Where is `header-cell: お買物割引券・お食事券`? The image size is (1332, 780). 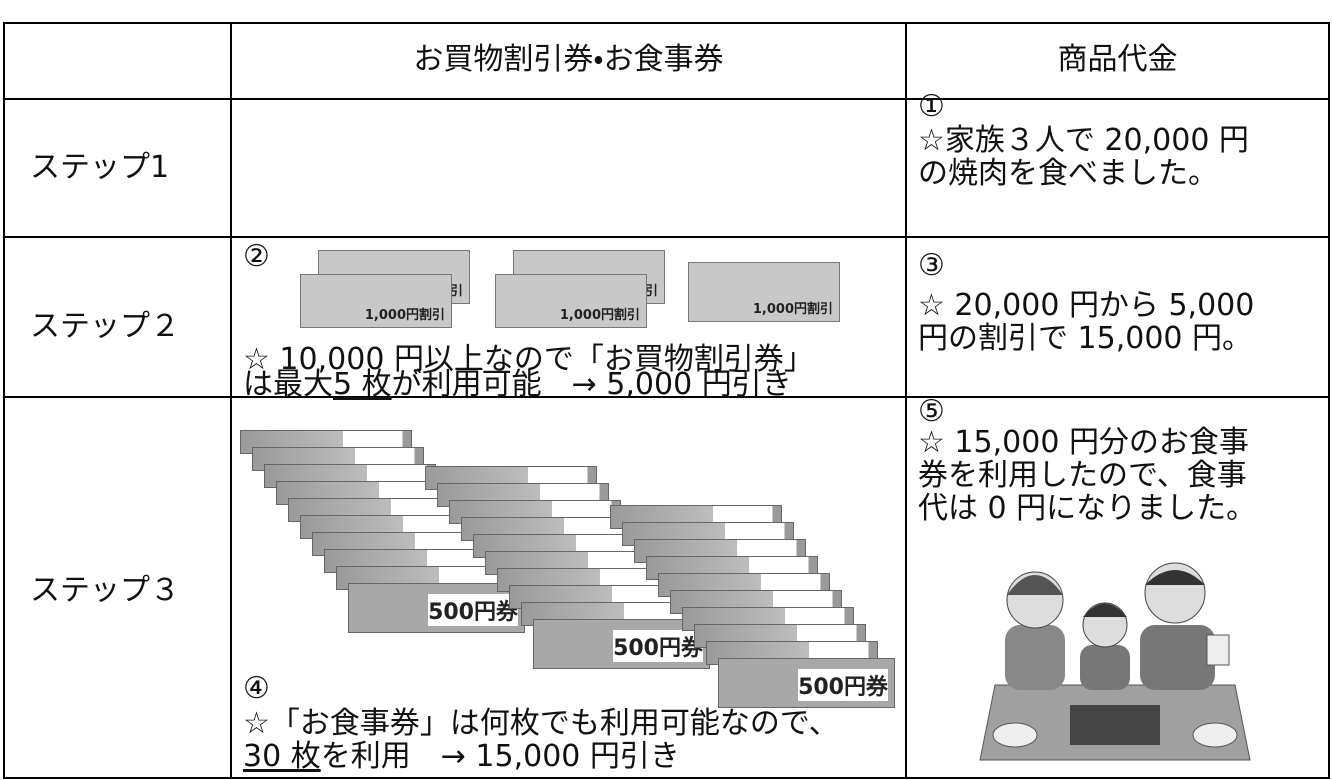 header-cell: お買物割引券・お食事券 is located at coordinates (568, 59).